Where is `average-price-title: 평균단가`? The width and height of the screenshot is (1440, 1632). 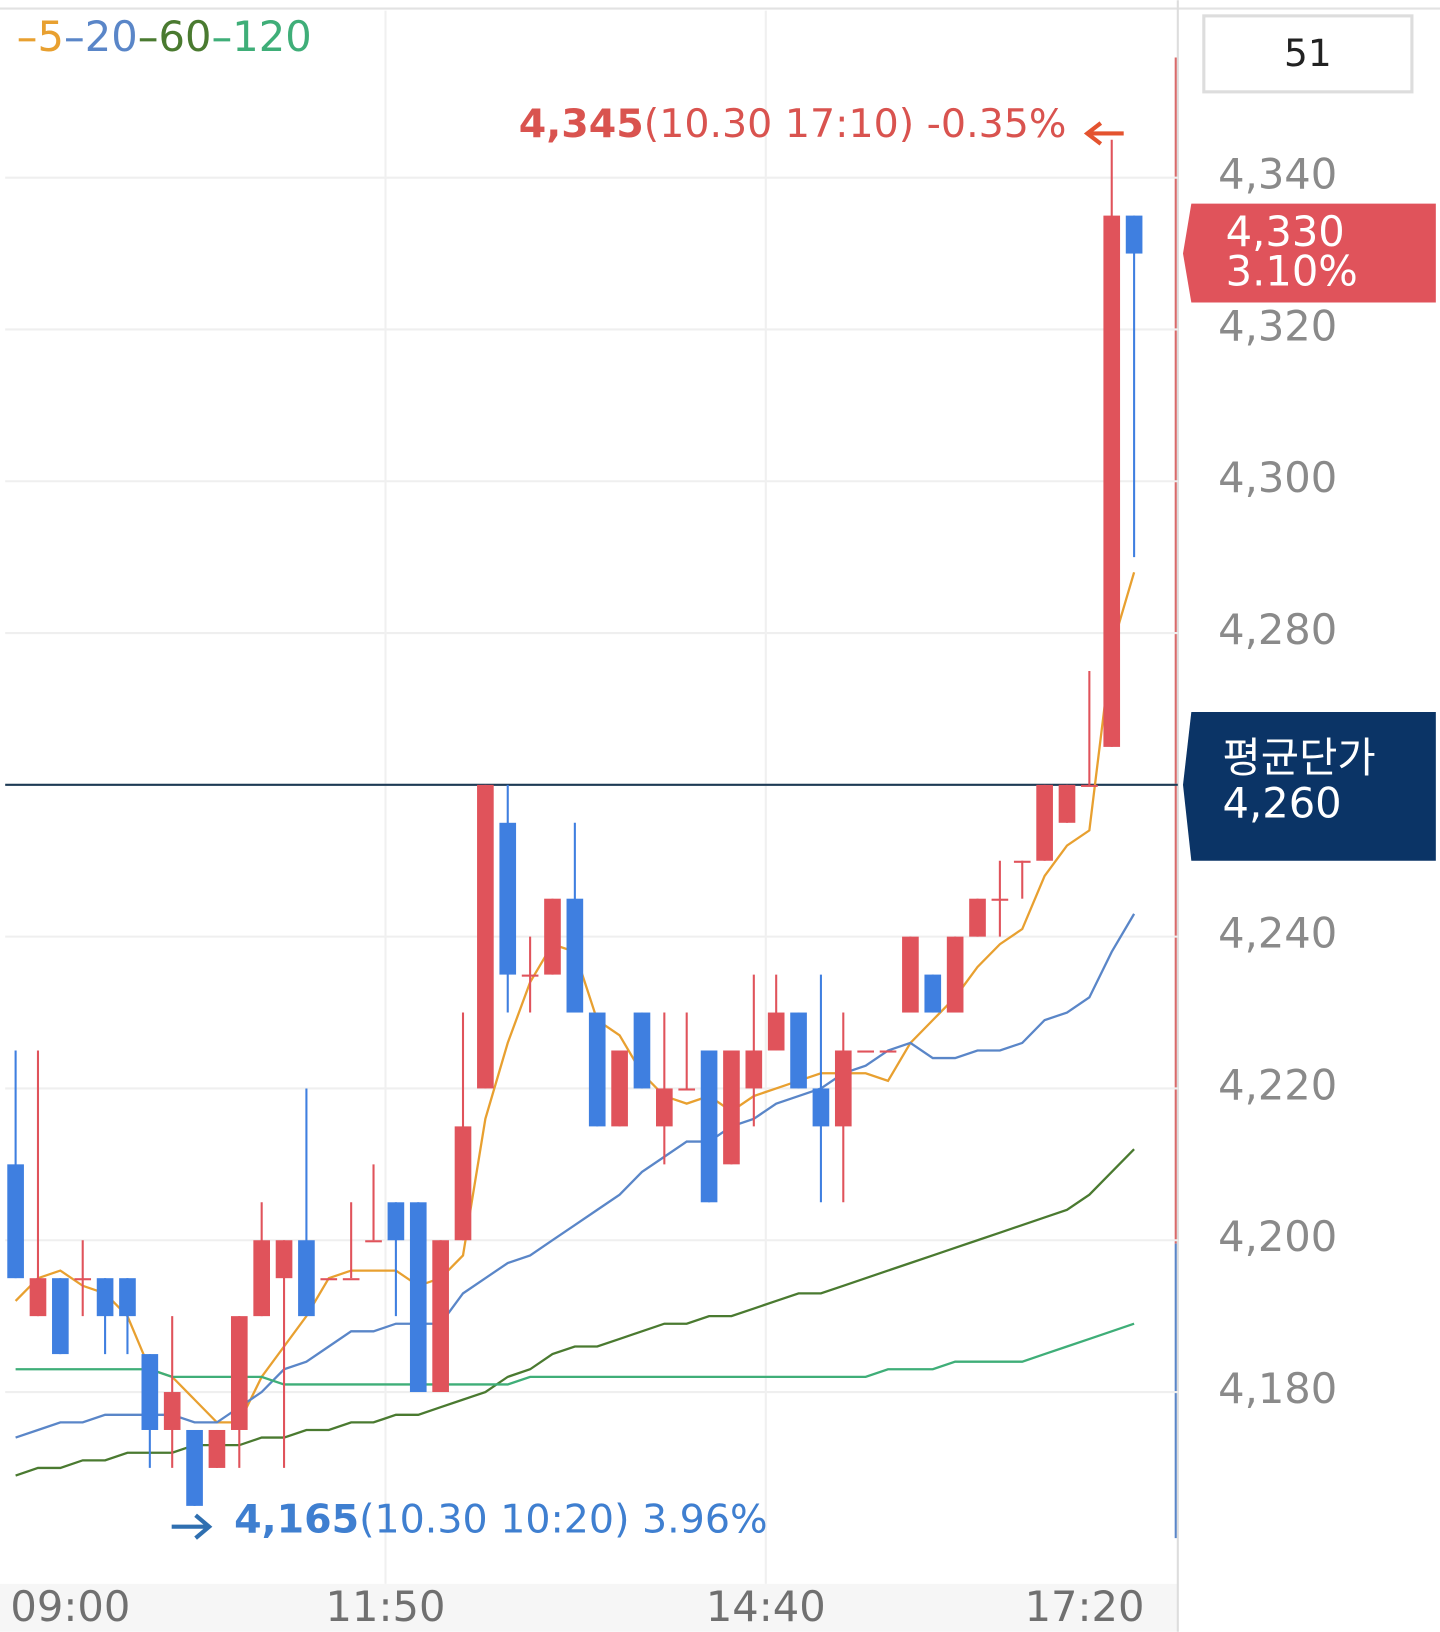 average-price-title: 평균단가 is located at coordinates (1299, 757).